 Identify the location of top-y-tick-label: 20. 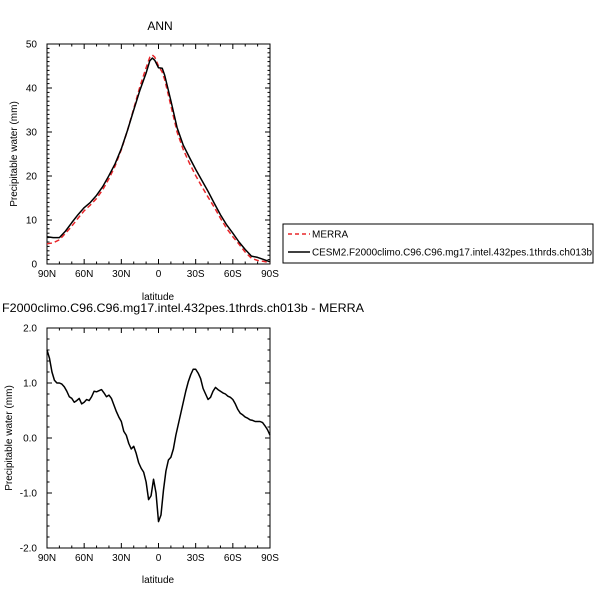
(32, 177).